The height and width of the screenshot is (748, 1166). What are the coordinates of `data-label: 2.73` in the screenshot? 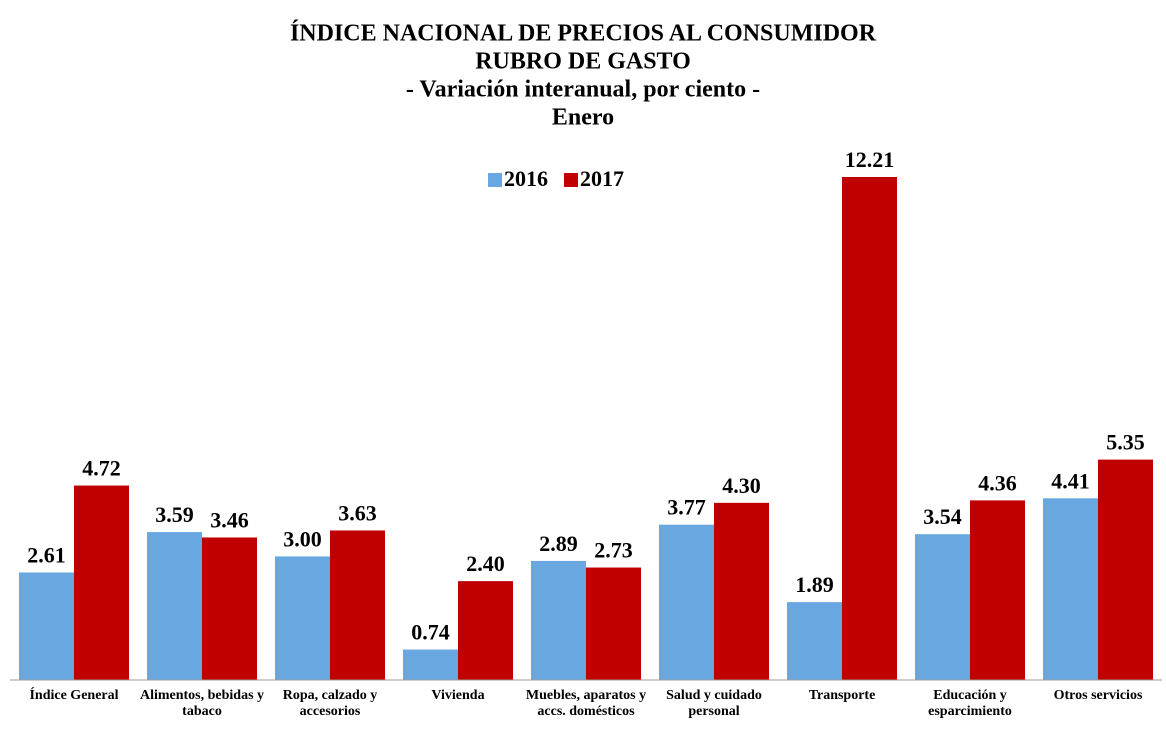 It's located at (613, 550).